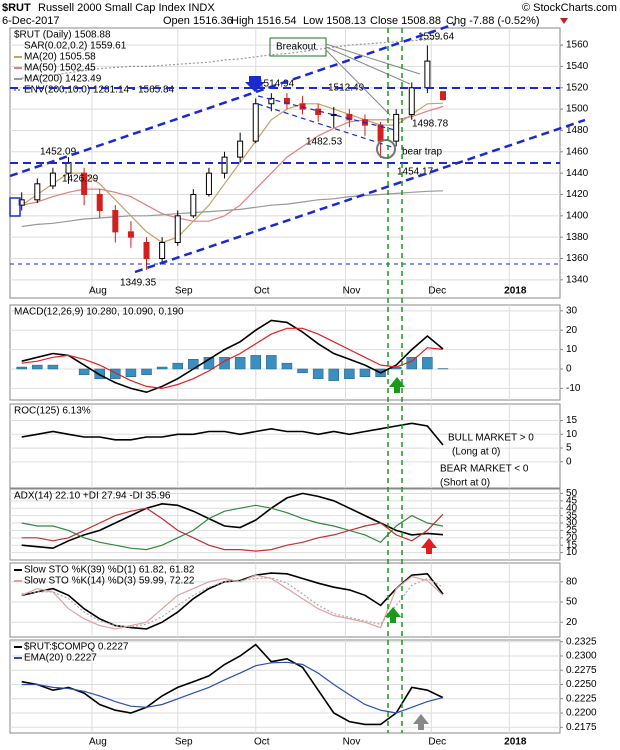 This screenshot has height=750, width=620. What do you see at coordinates (572, 581) in the screenshot?
I see `y-tick-label: 80` at bounding box center [572, 581].